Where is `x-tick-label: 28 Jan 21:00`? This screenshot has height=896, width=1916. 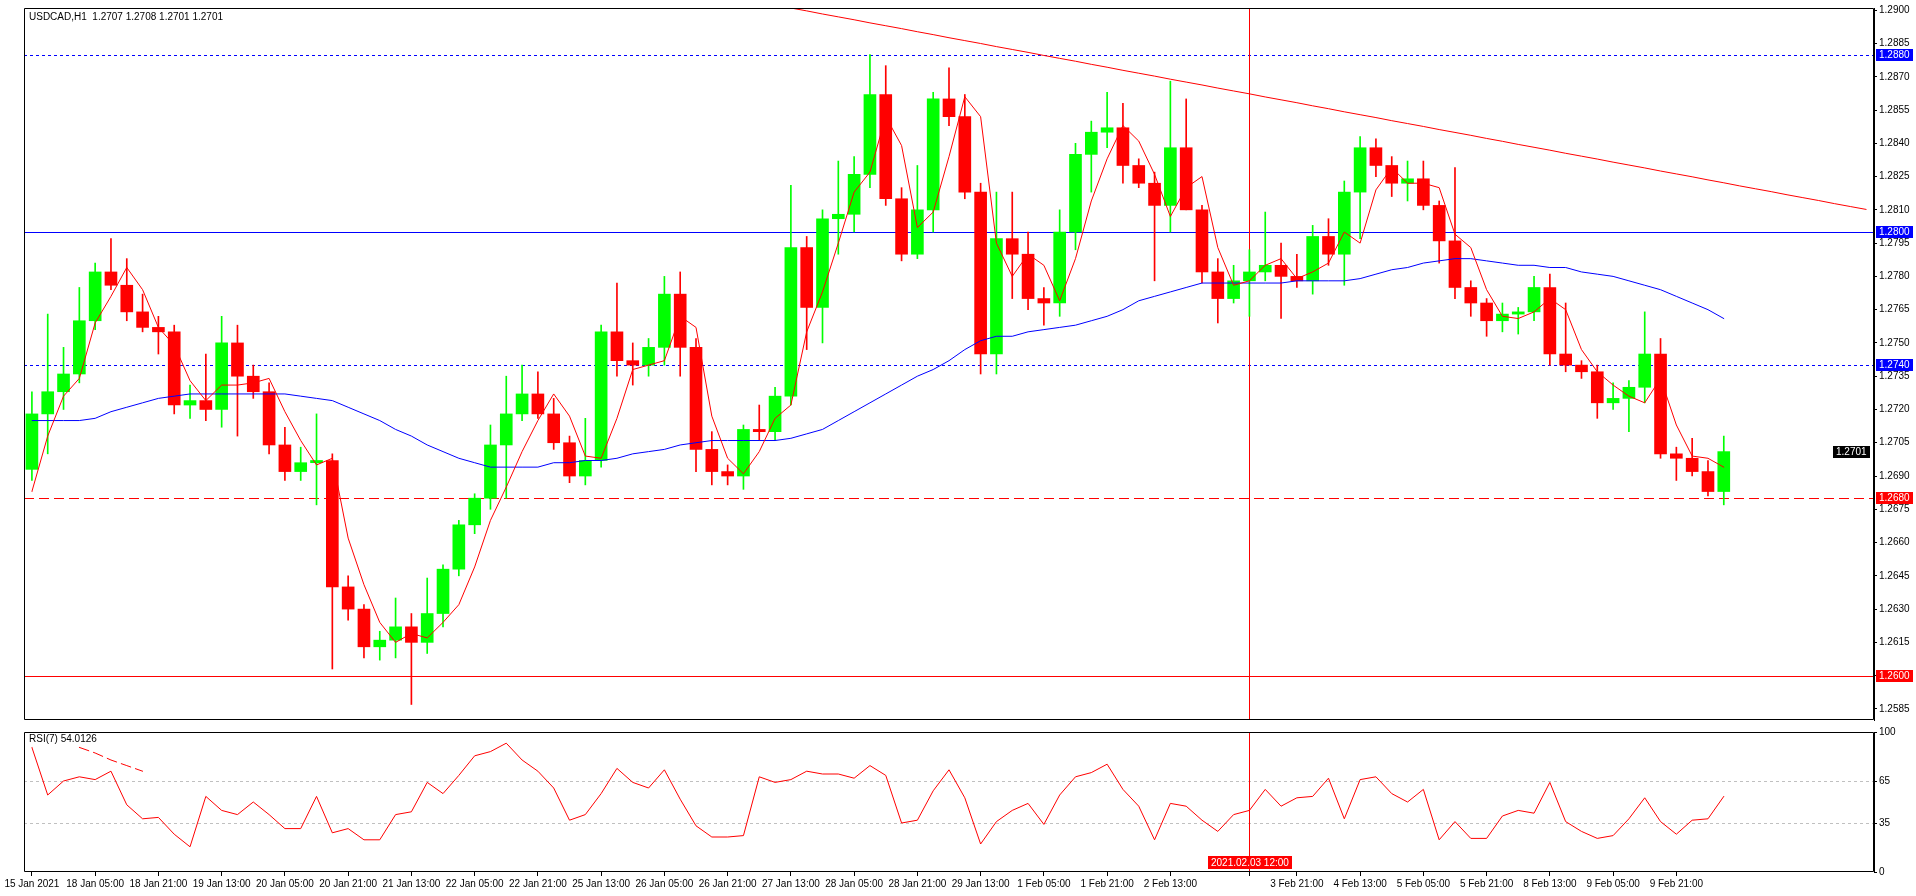
x-tick-label: 28 Jan 21:00 is located at coordinates (917, 883).